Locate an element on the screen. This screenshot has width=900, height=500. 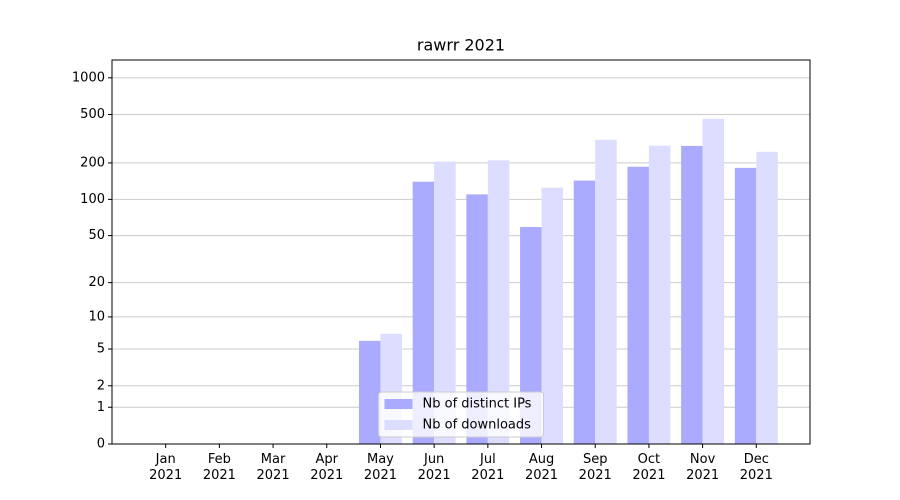
legend-label: Nb of downloads is located at coordinates (477, 425).